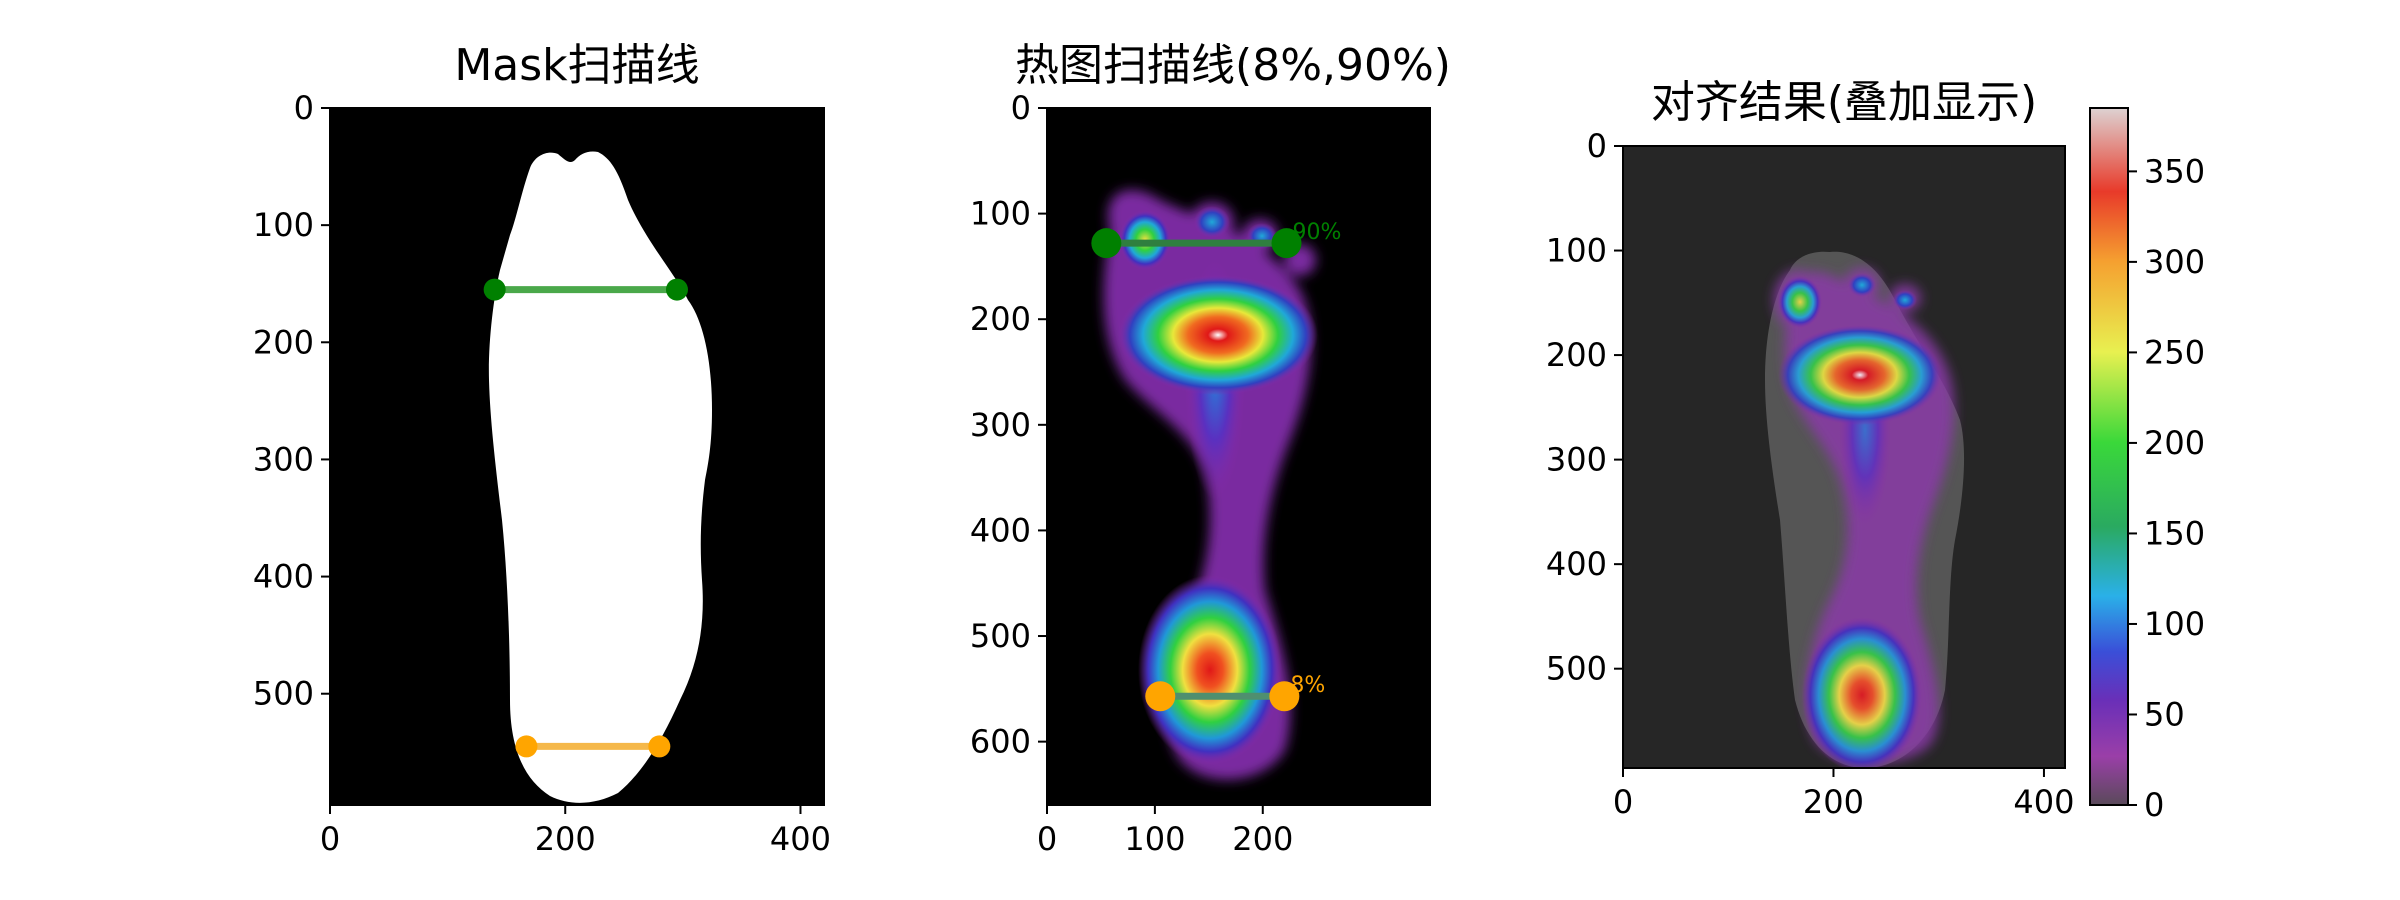 The height and width of the screenshot is (900, 2400). Describe the element at coordinates (2174, 352) in the screenshot. I see `colorbar-tick-label: 250` at that location.